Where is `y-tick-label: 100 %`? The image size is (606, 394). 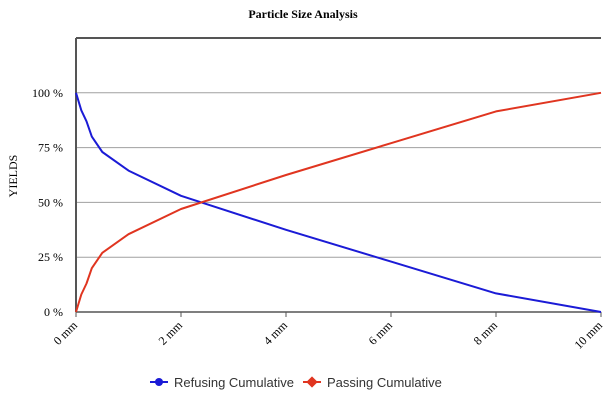
y-tick-label: 100 % is located at coordinates (47, 93).